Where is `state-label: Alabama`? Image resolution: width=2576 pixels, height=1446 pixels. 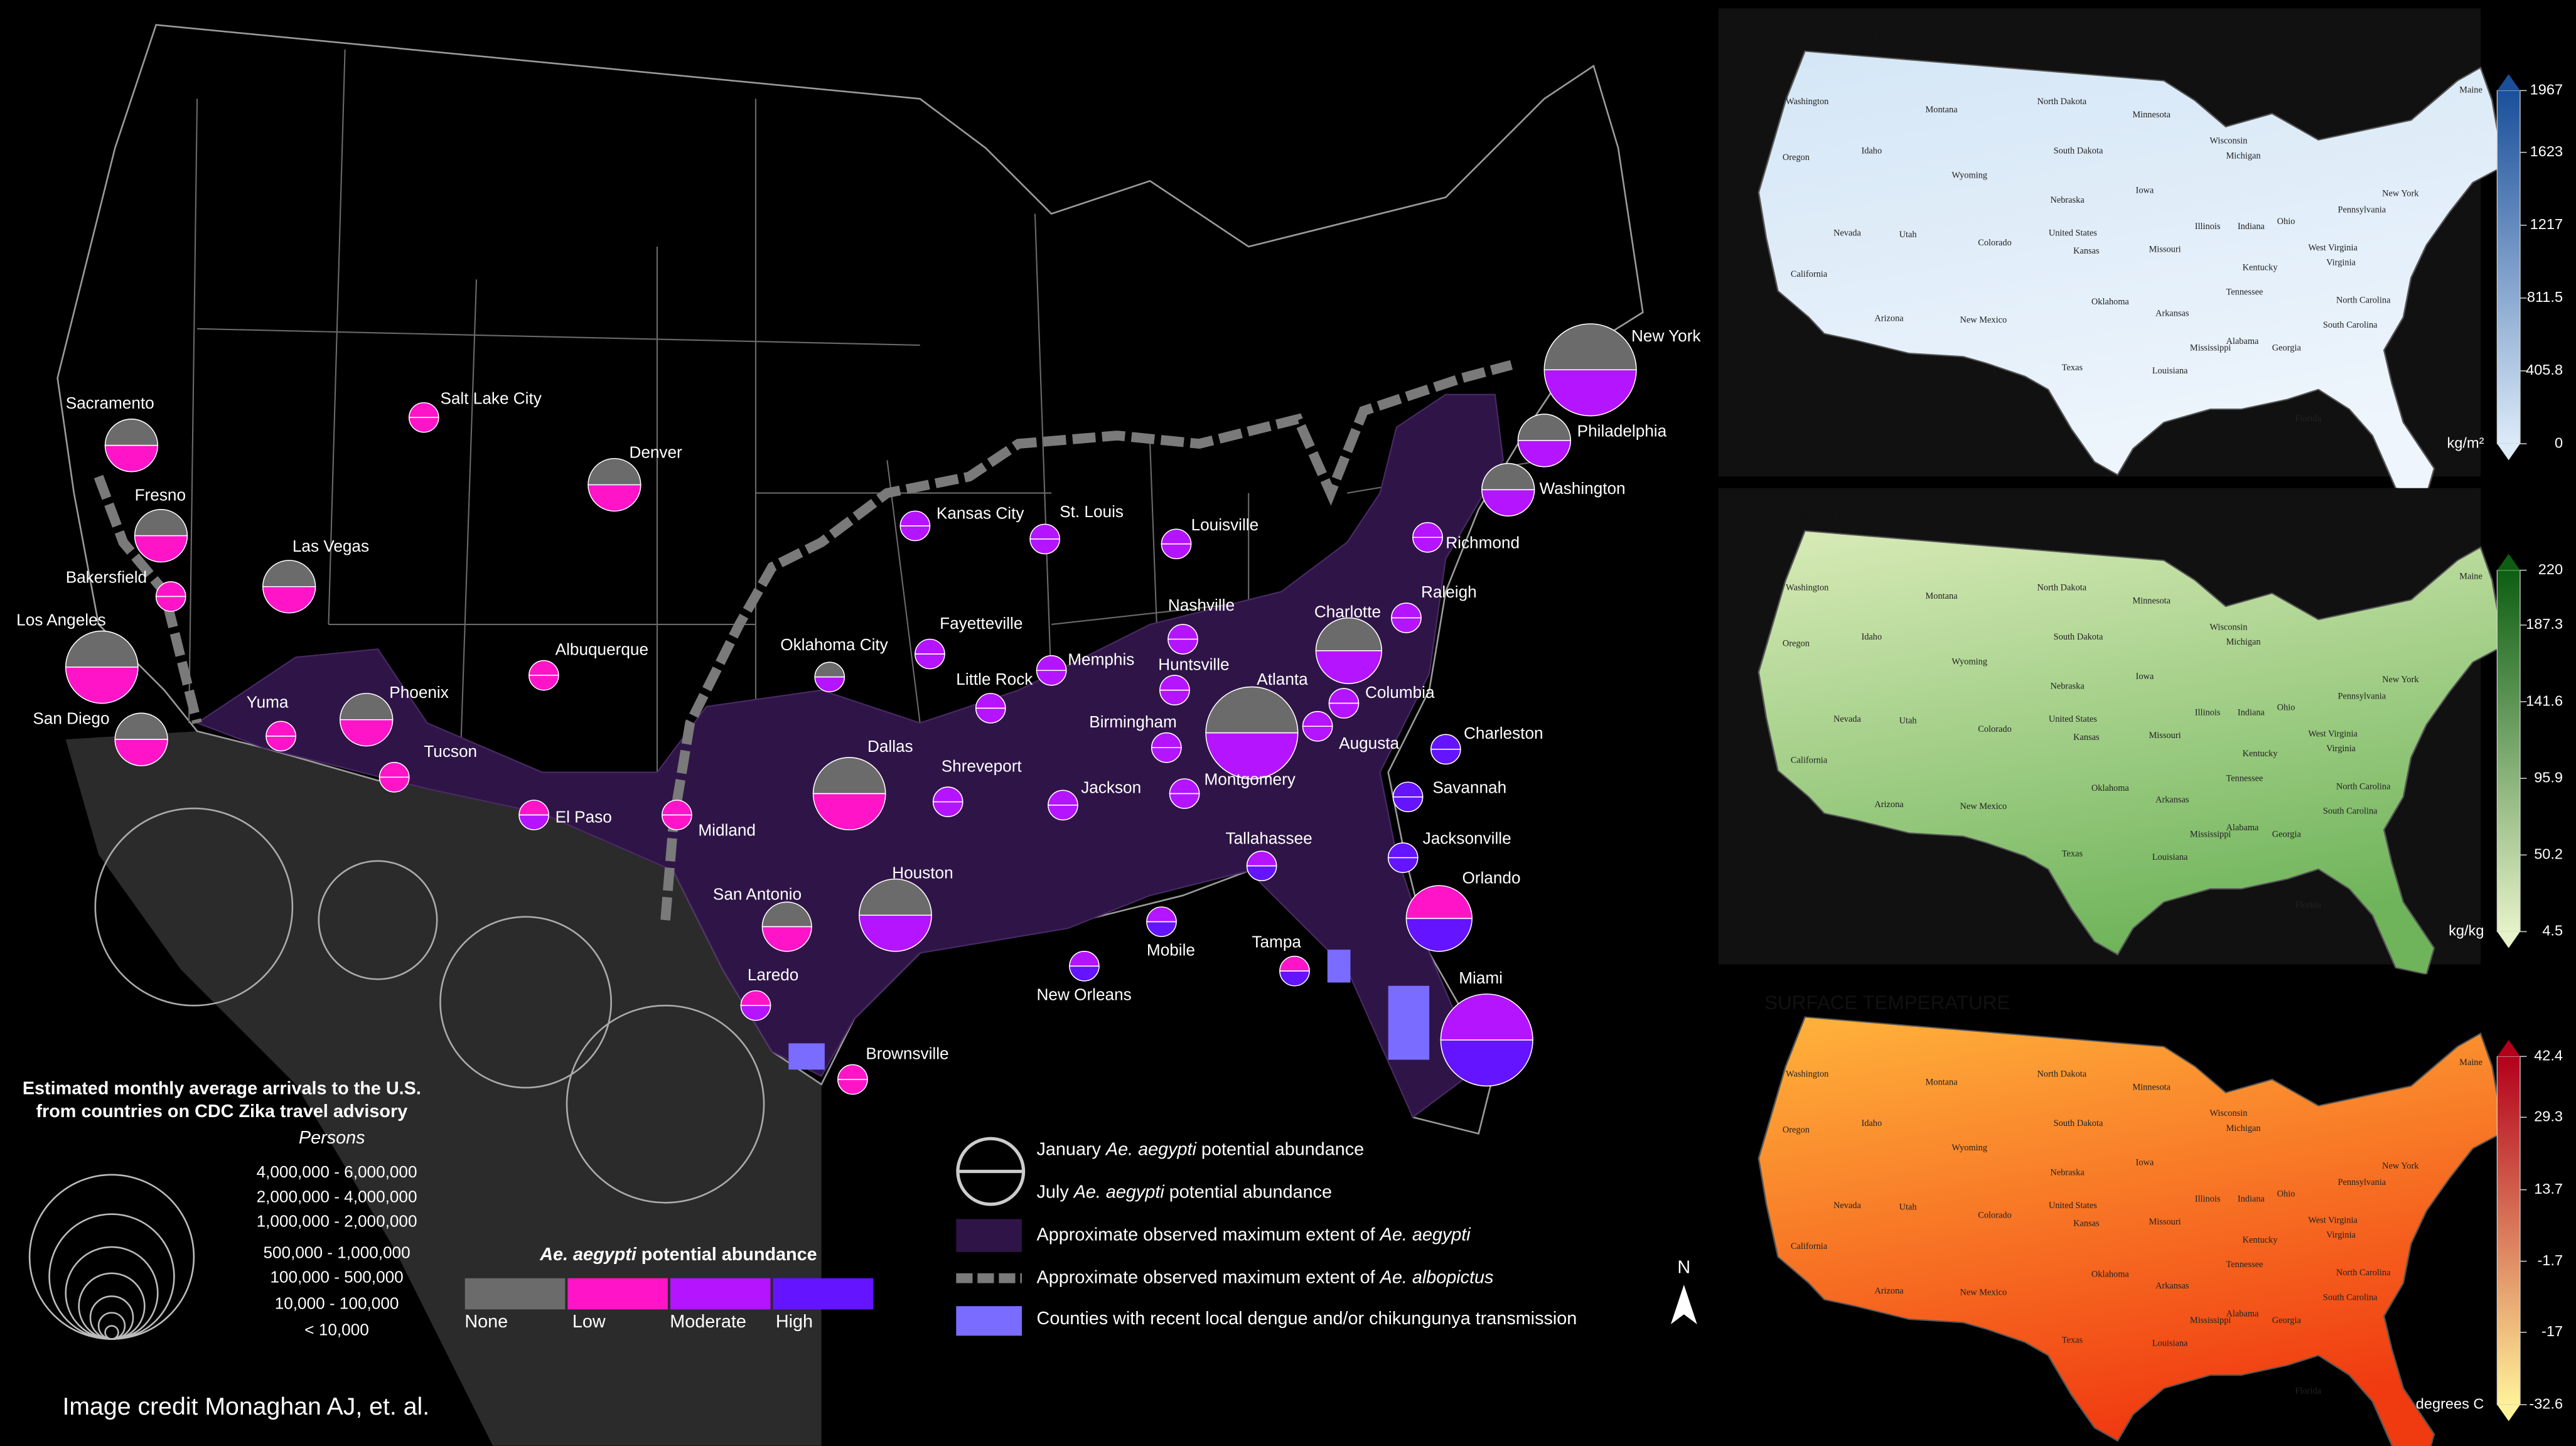
state-label: Alabama is located at coordinates (2243, 828).